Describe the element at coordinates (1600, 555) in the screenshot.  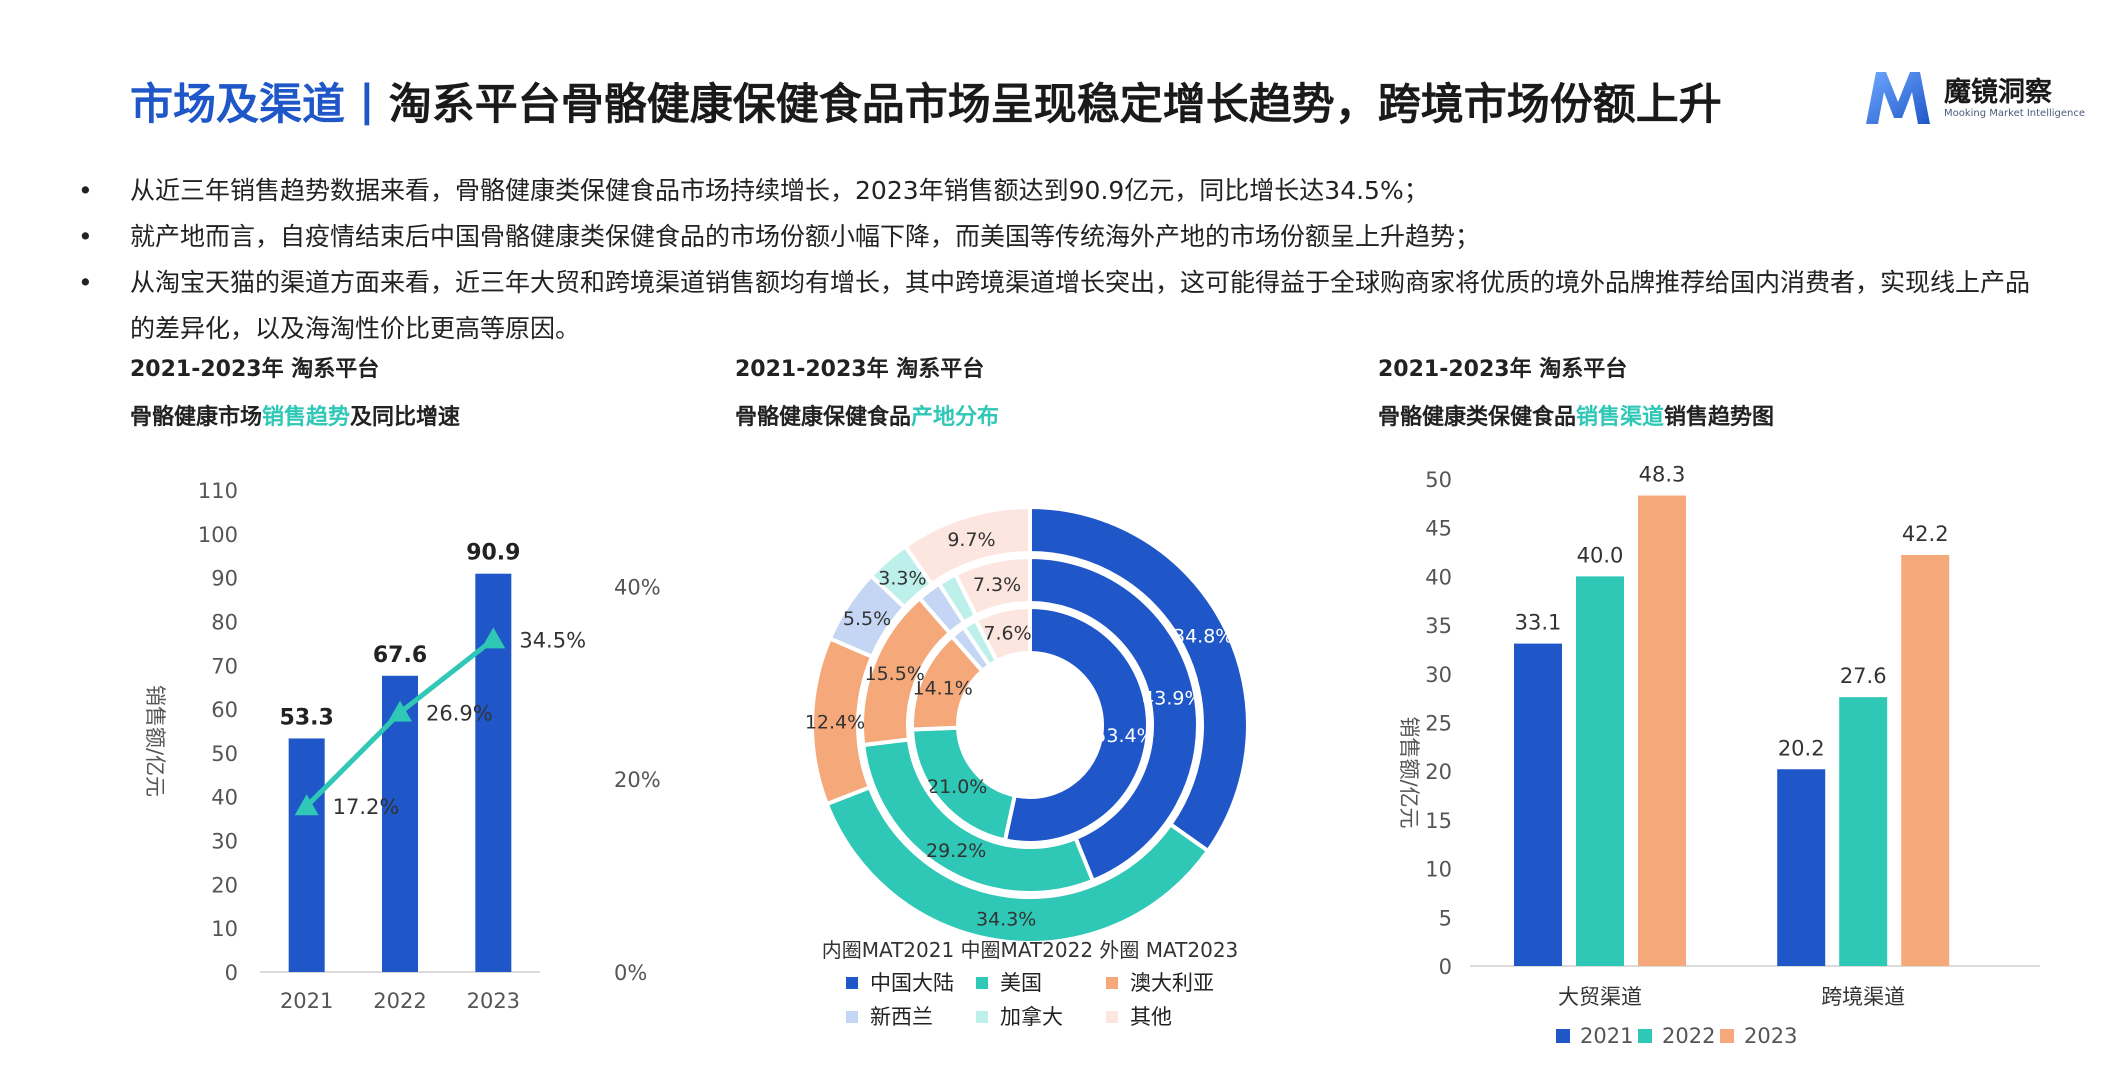
I see `bar-value-label: 40.0` at that location.